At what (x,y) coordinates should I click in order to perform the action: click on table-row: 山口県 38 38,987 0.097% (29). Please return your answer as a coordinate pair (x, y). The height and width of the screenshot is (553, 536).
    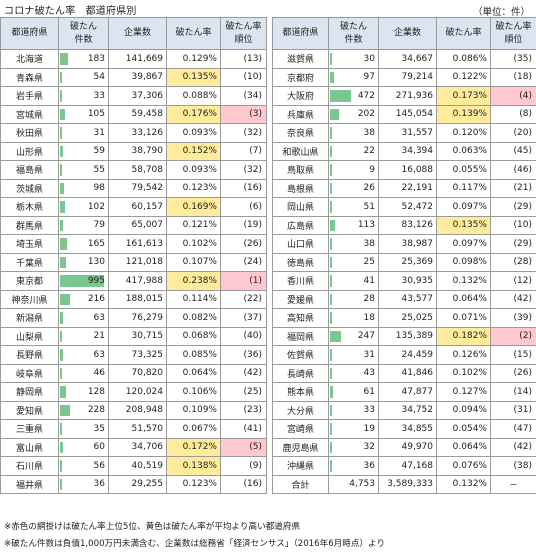
    Looking at the image, I should click on (404, 244).